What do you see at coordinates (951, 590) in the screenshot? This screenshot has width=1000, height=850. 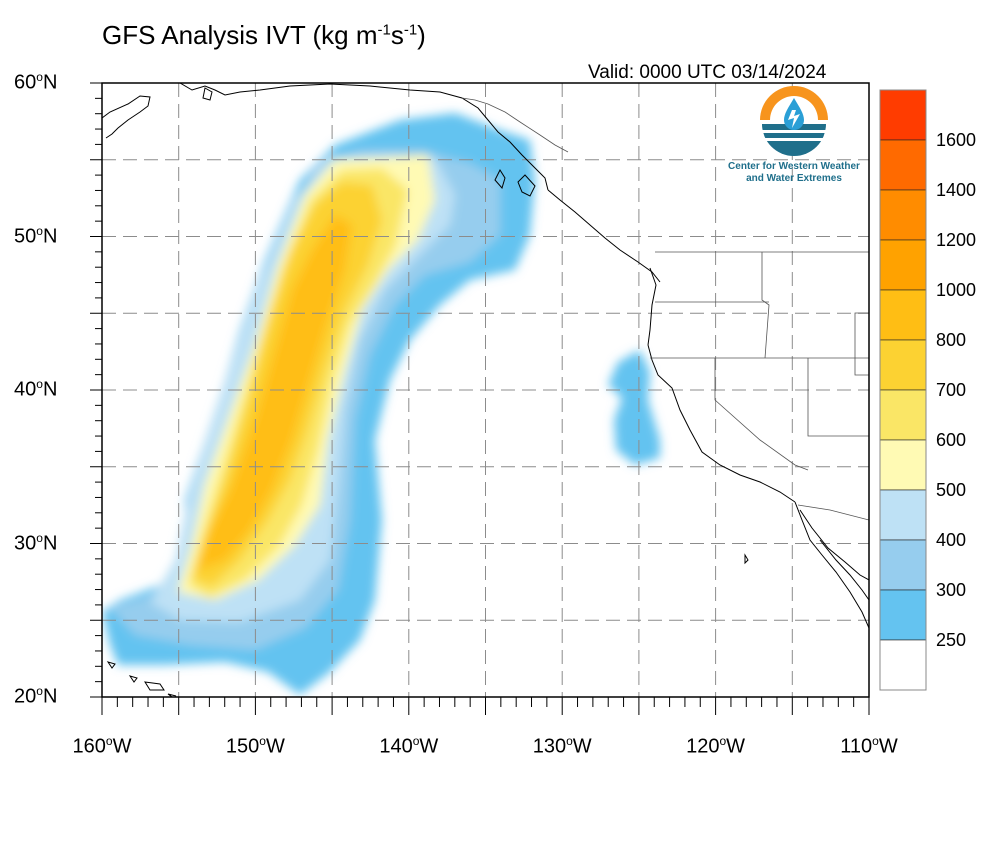 I see `colorbar-label: 300` at bounding box center [951, 590].